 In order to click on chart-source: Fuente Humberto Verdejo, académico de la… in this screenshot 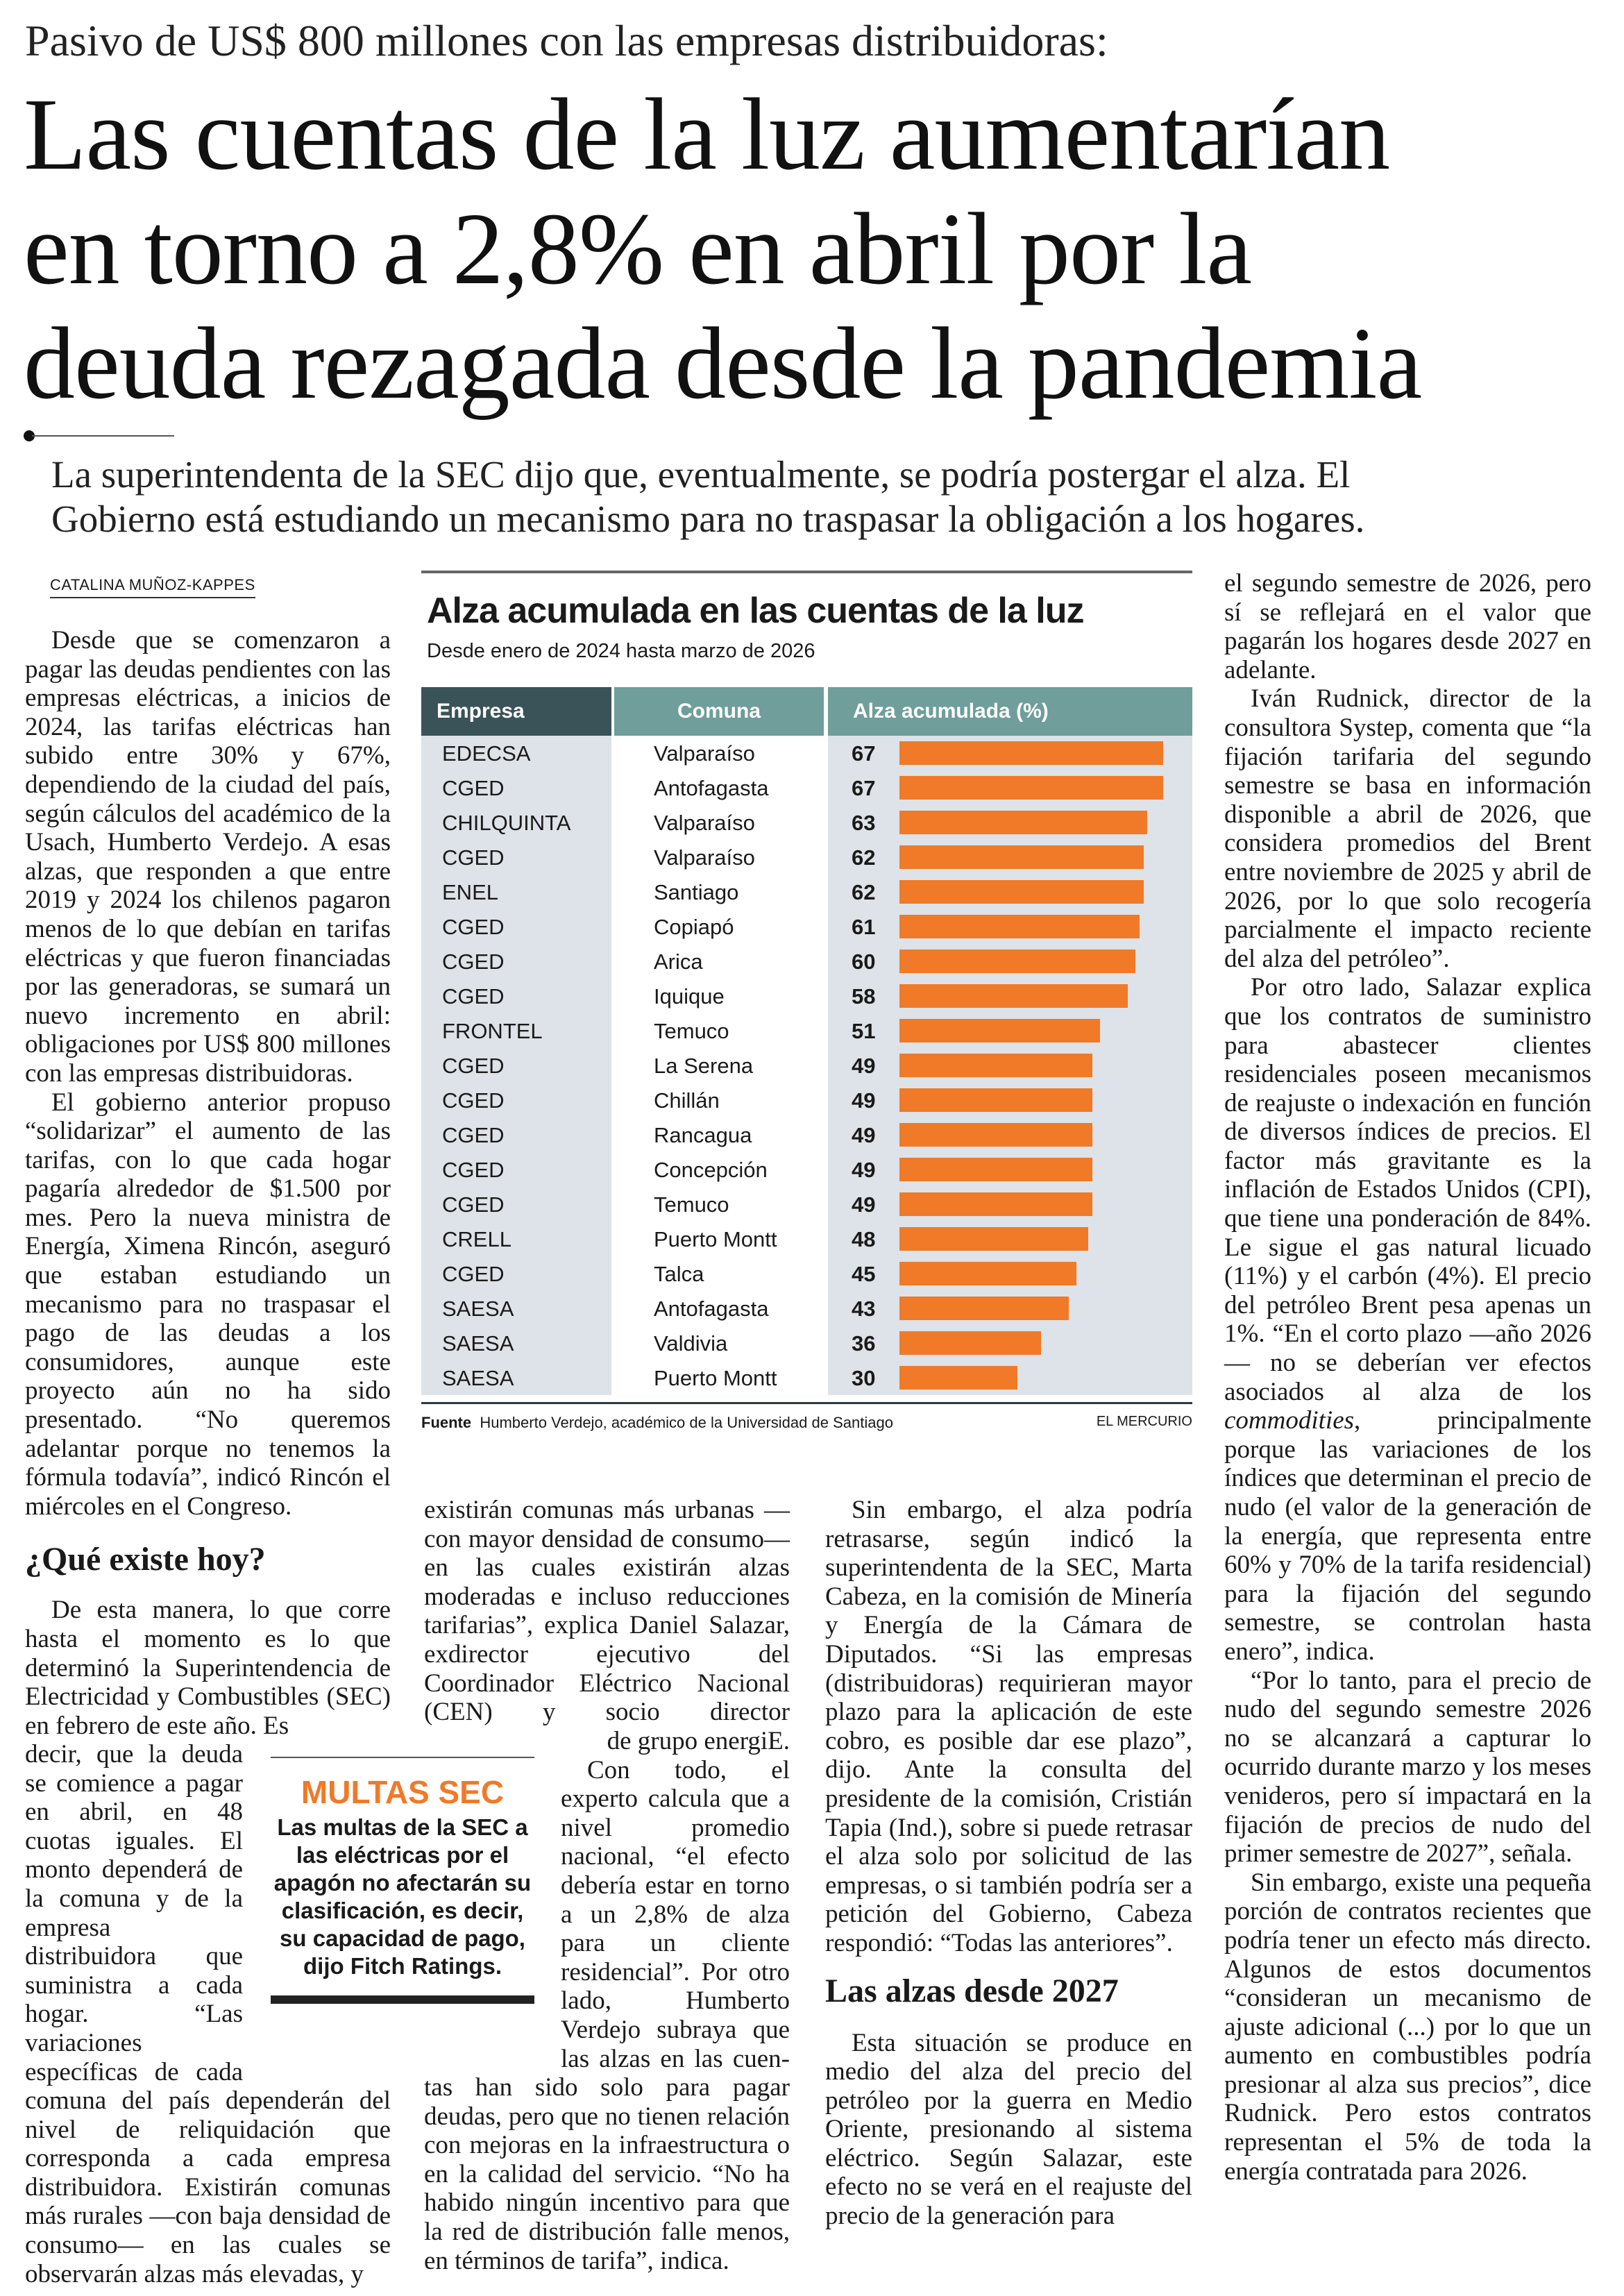, I will do `click(657, 1423)`.